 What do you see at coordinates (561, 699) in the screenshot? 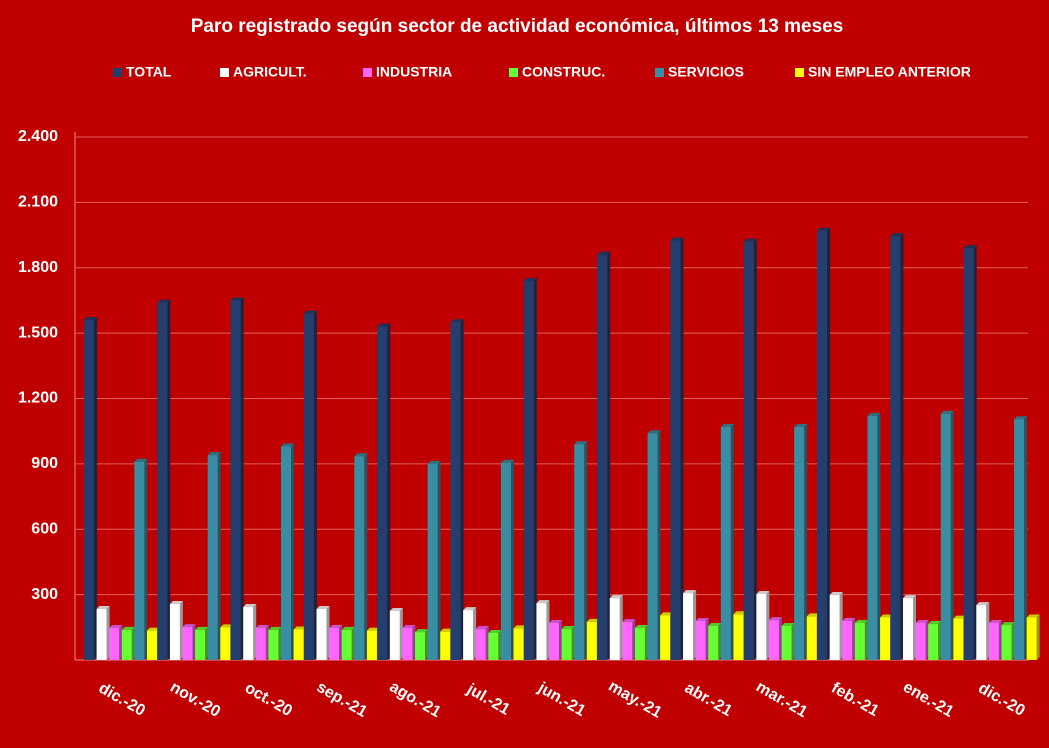
I see `x-tick-label: jun.-21` at bounding box center [561, 699].